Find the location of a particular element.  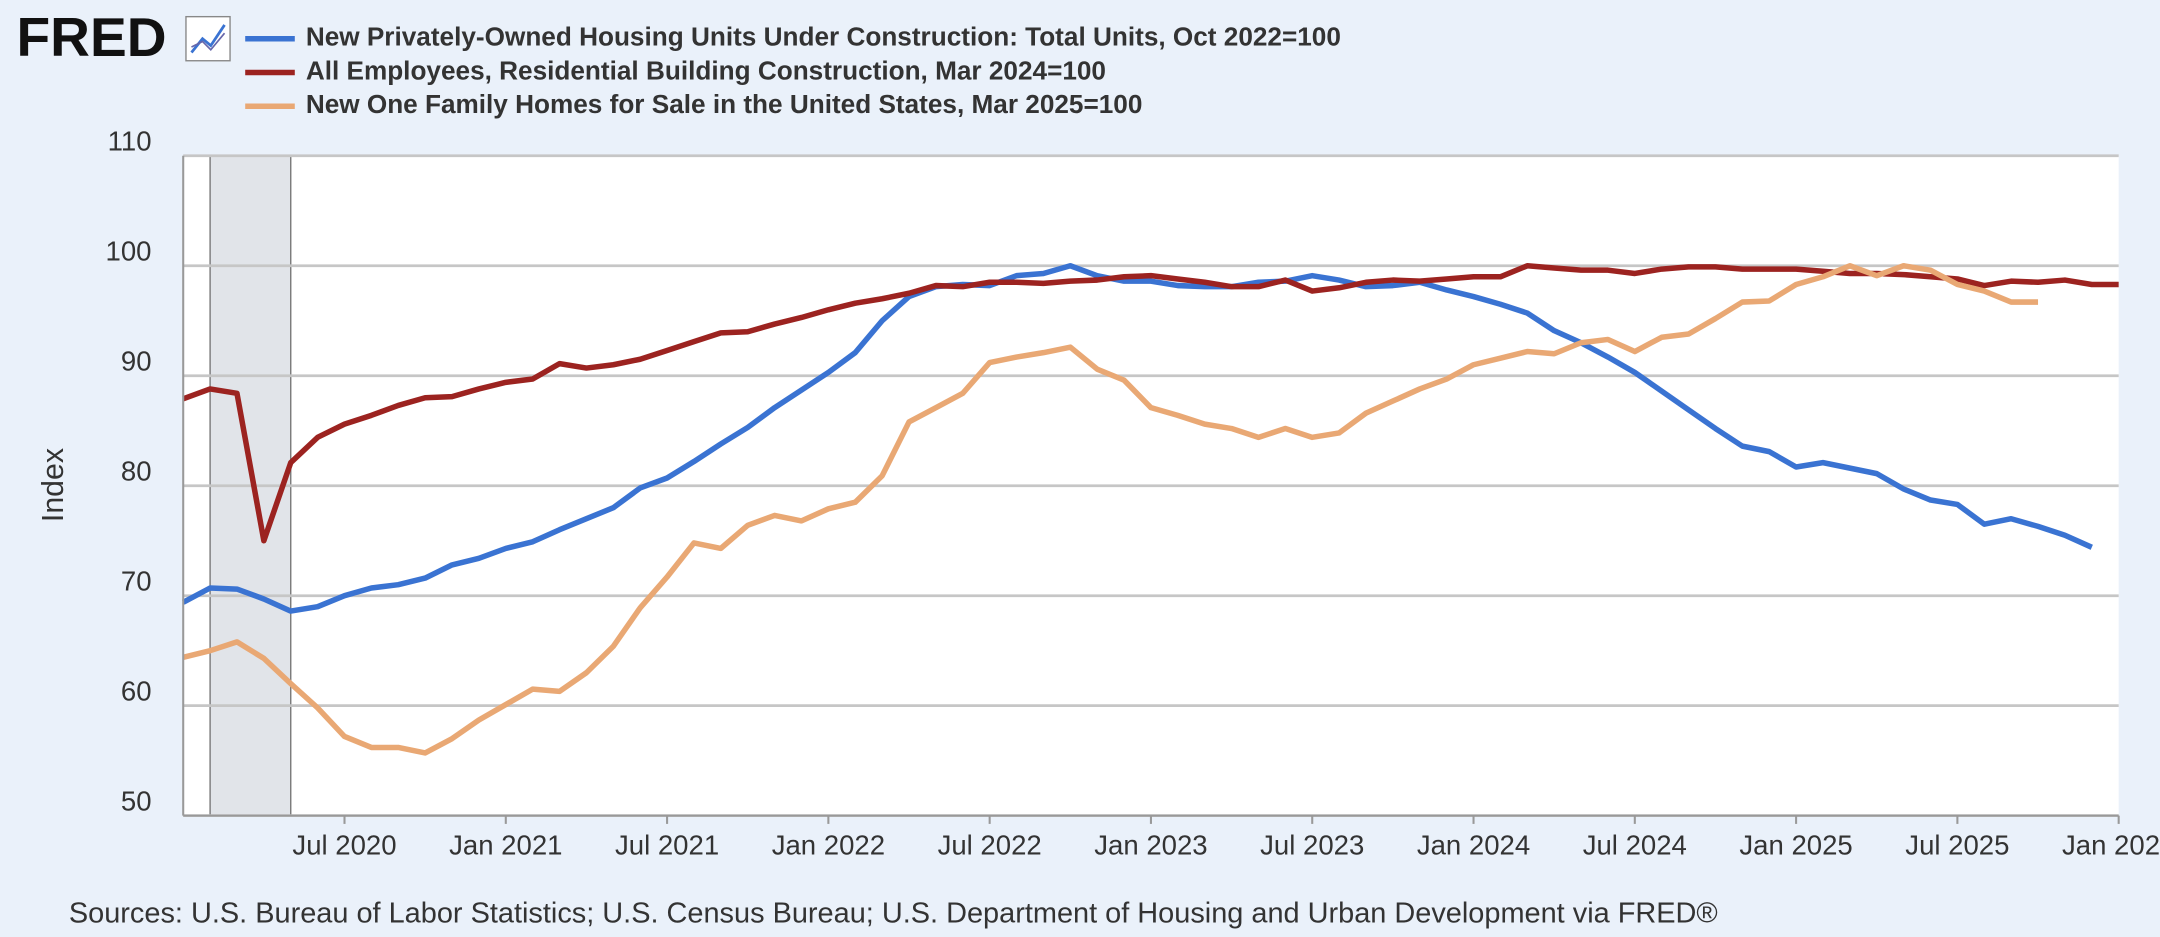

x-tick-label: Jul 2025 is located at coordinates (1957, 845).